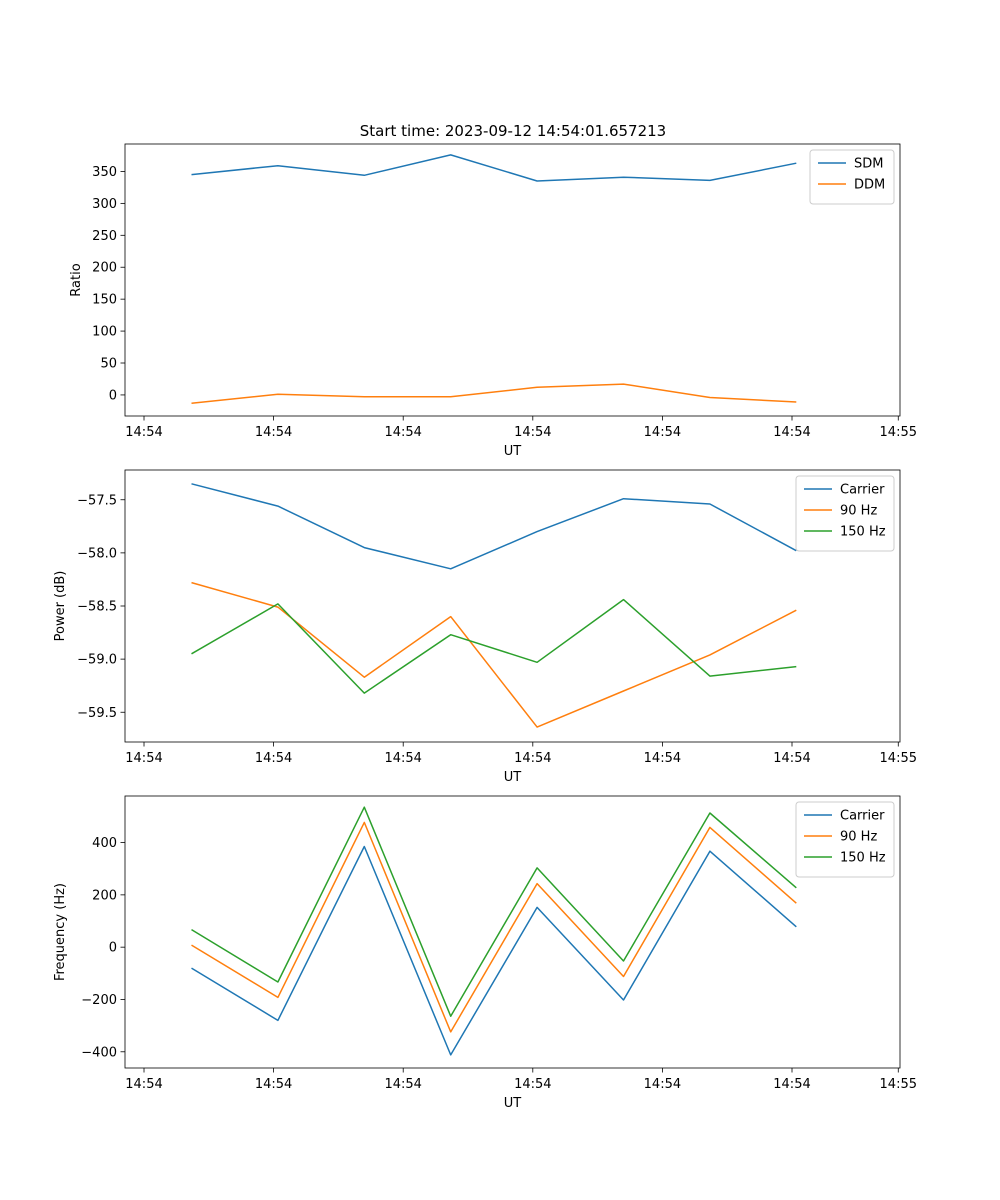 This screenshot has width=1000, height=1200. What do you see at coordinates (494, 393) in the screenshot?
I see `series-line-ddm` at bounding box center [494, 393].